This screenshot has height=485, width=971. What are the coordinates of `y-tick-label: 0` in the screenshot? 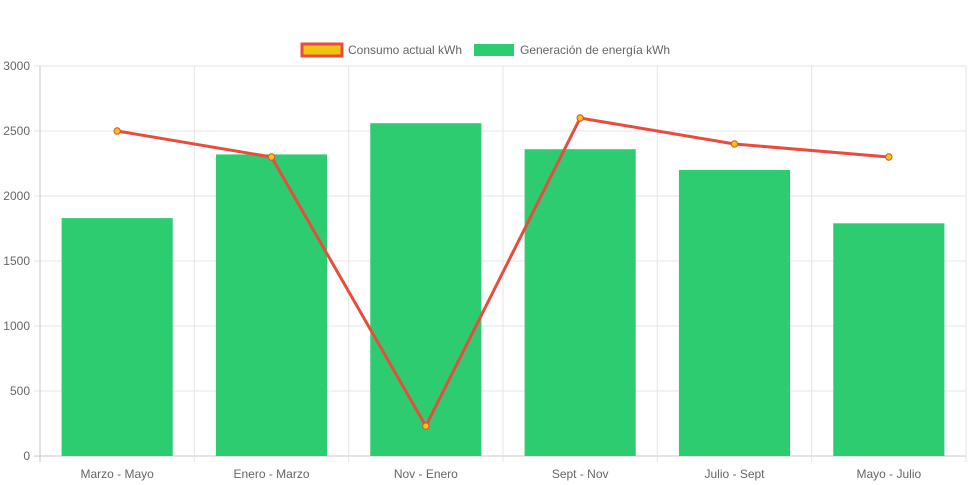 It's located at (26, 456).